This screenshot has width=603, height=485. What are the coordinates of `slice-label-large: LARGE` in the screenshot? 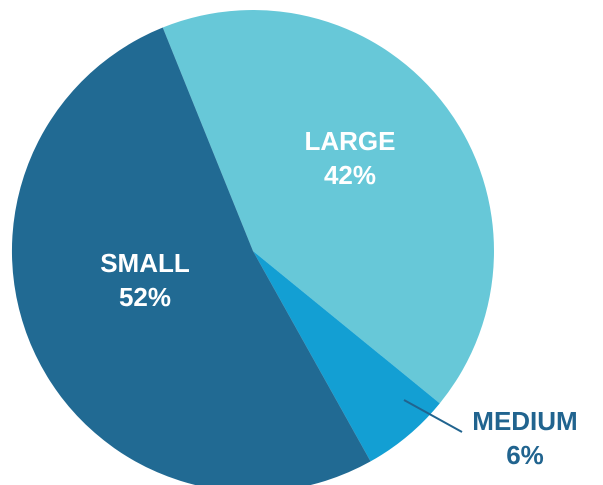 It's located at (350, 141).